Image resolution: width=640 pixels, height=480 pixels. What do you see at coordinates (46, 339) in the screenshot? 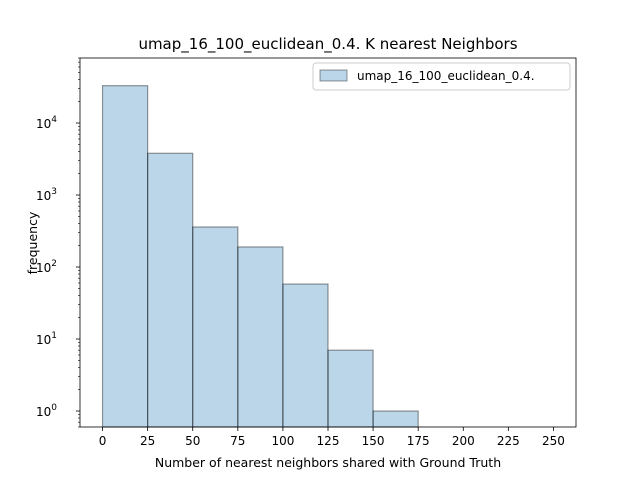
I see `y-tick-label: 10¹` at bounding box center [46, 339].